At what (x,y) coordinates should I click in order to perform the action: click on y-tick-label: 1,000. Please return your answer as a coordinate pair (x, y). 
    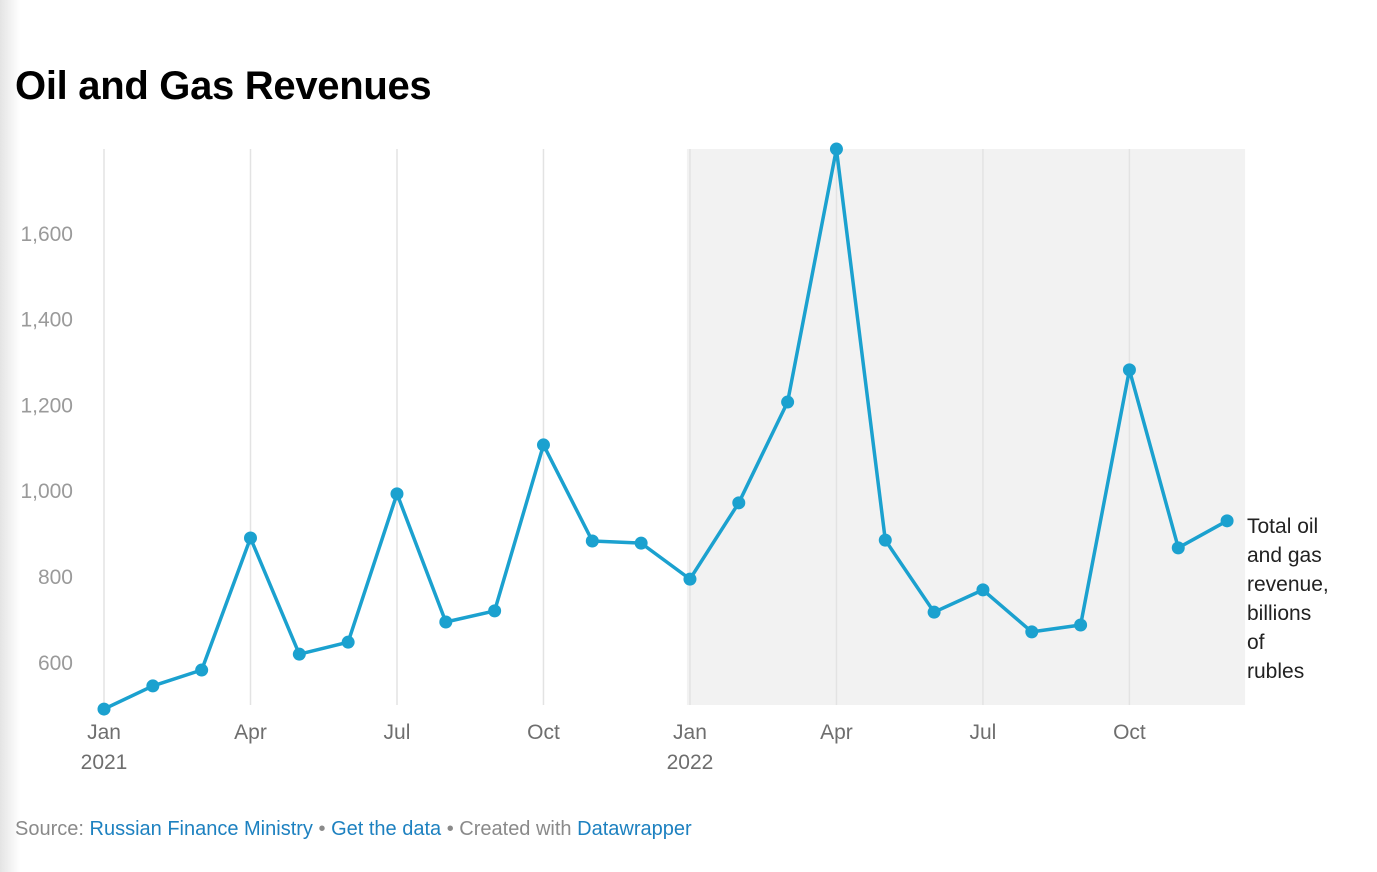
    Looking at the image, I should click on (46, 491).